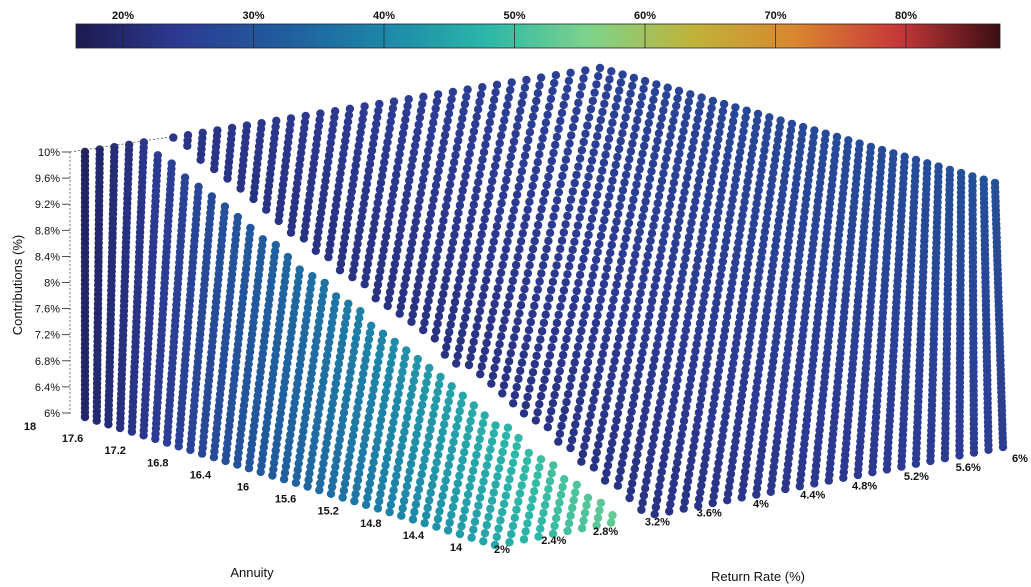 The height and width of the screenshot is (587, 1031). What do you see at coordinates (47, 257) in the screenshot?
I see `z-tick-label: 8.4%` at bounding box center [47, 257].